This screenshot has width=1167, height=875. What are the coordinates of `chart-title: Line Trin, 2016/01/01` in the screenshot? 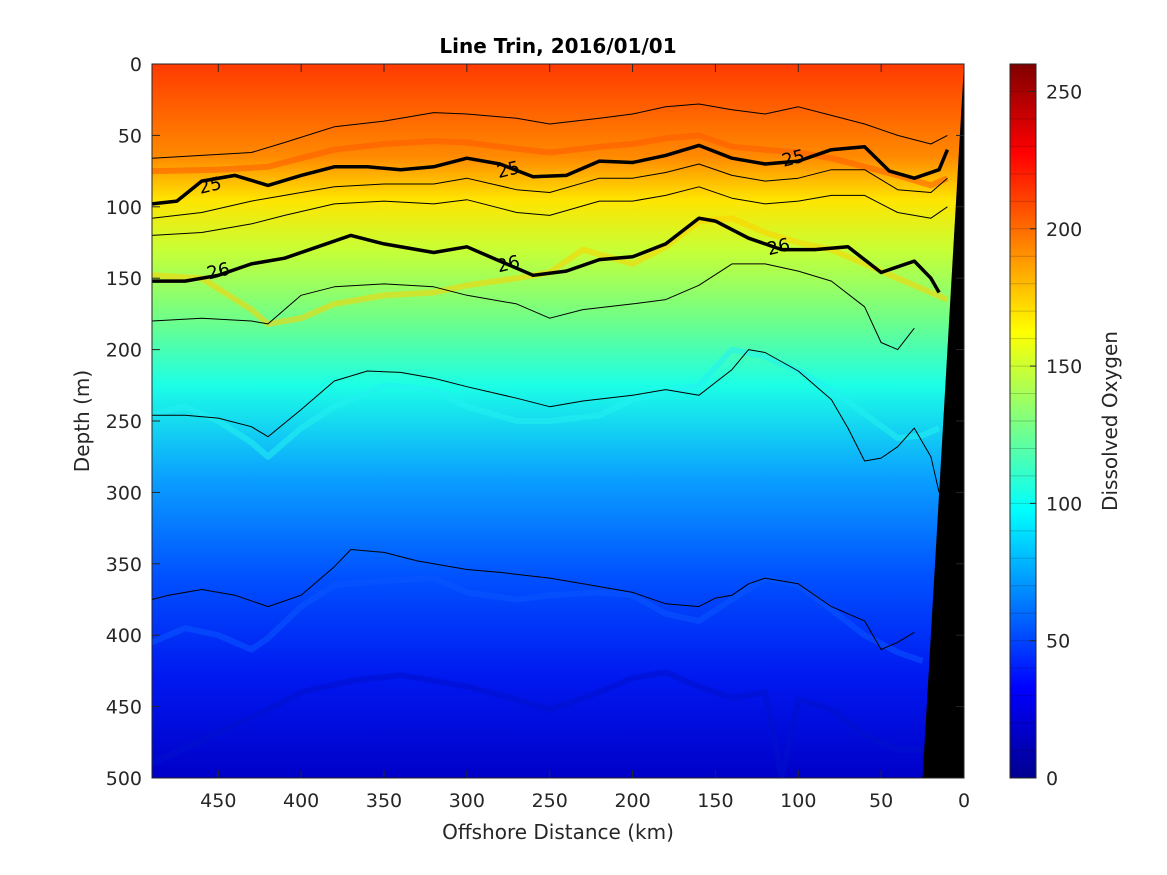 It's located at (557, 46).